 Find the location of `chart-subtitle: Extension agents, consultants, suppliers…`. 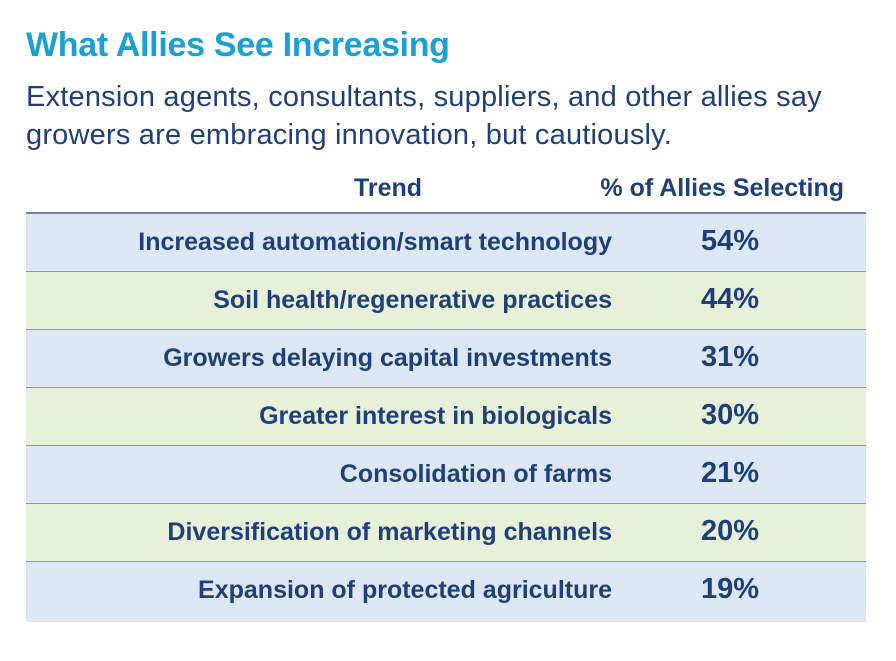

chart-subtitle: Extension agents, consultants, suppliers… is located at coordinates (424, 116).